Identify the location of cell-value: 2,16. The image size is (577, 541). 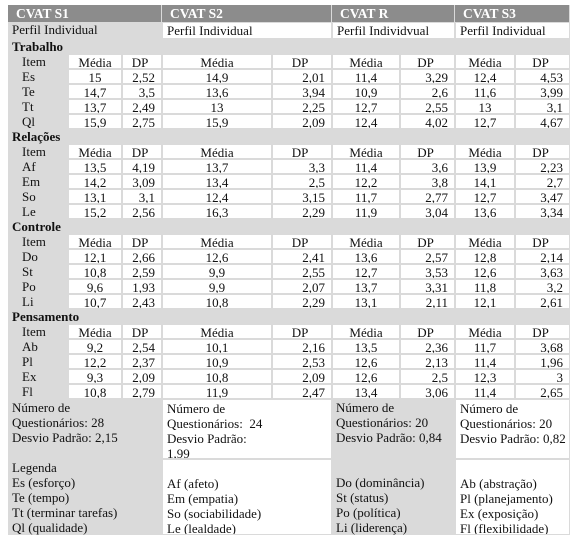
(302, 346).